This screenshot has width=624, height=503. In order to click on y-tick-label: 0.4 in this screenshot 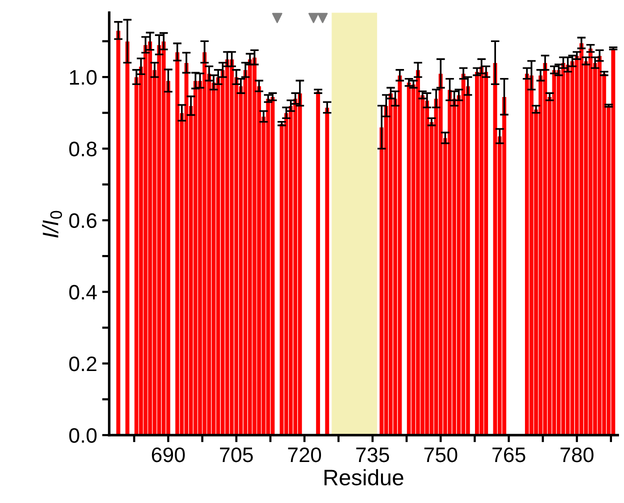, I will do `click(83, 292)`.